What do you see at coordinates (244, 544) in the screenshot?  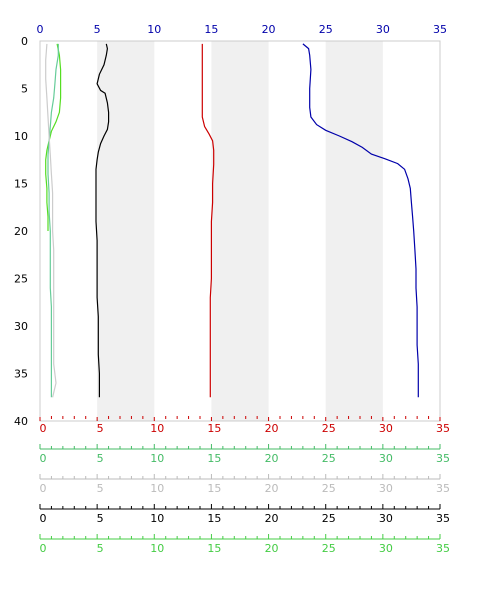 I see `bottom-axis-4: 0 5 10 15 20 25 30 35` at bounding box center [244, 544].